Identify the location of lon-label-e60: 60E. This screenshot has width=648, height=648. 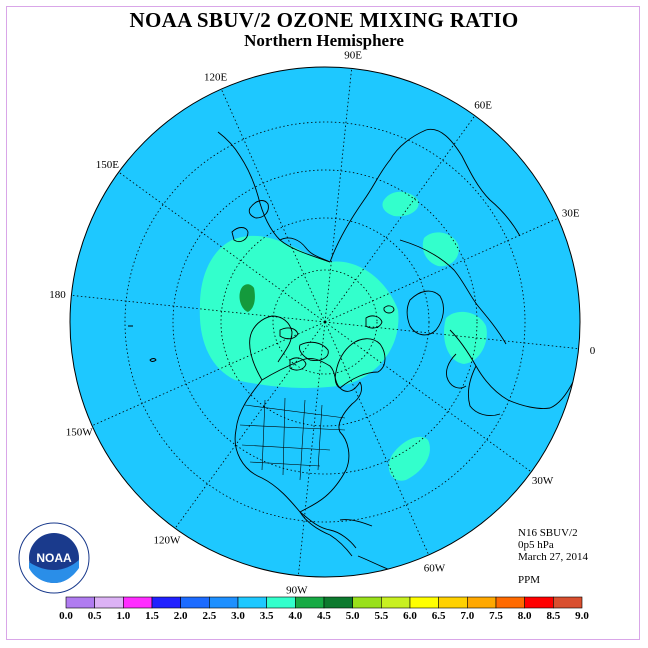
(483, 105).